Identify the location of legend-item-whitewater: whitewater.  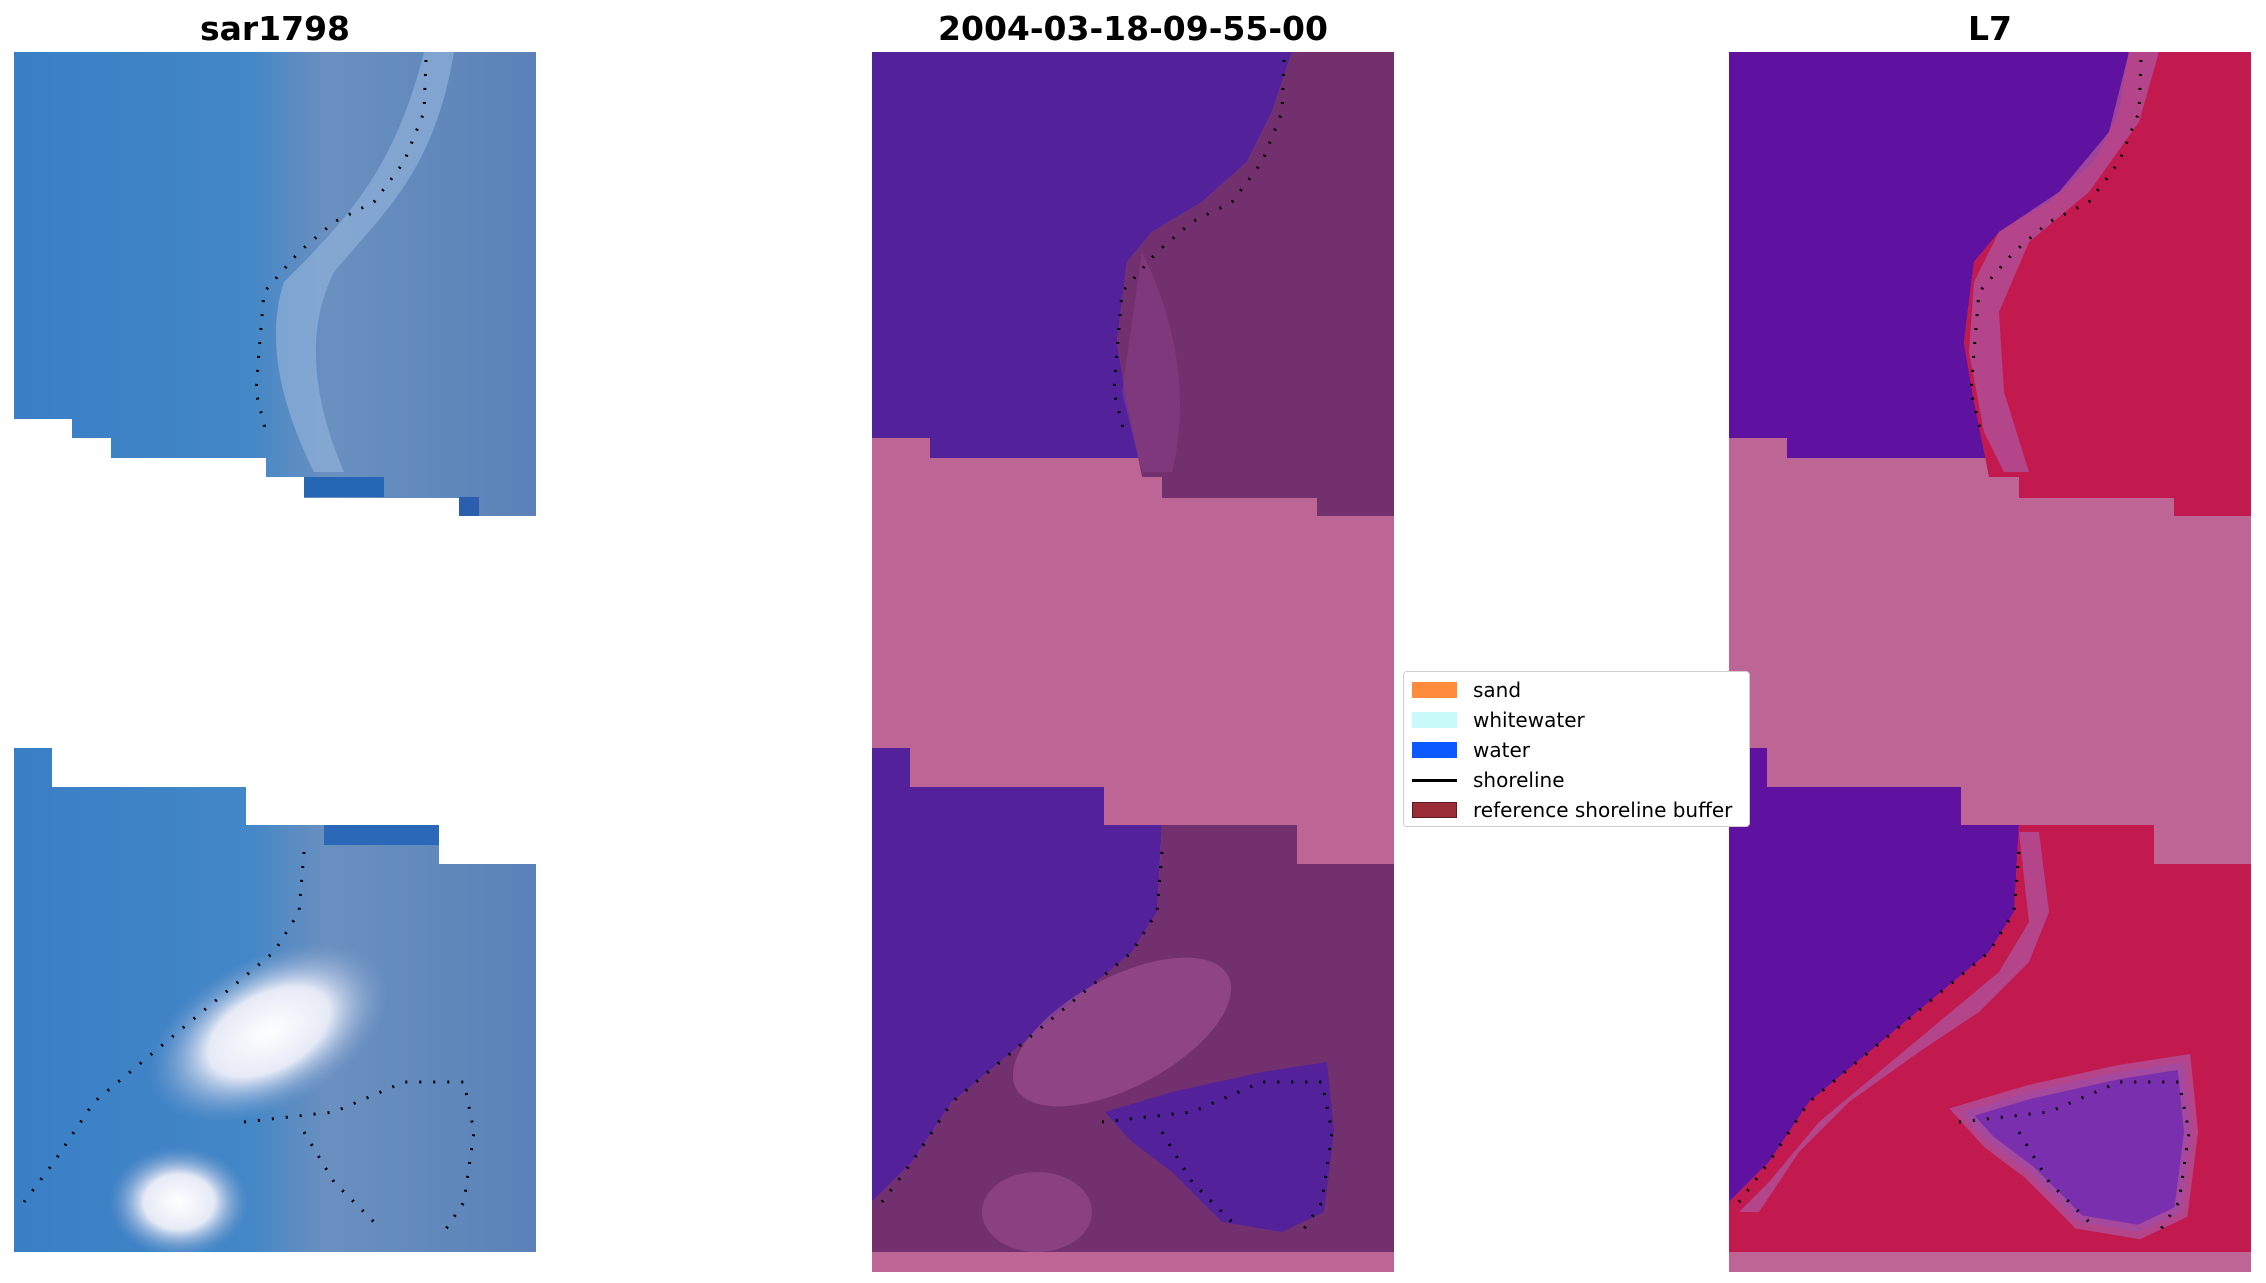
(1498, 720).